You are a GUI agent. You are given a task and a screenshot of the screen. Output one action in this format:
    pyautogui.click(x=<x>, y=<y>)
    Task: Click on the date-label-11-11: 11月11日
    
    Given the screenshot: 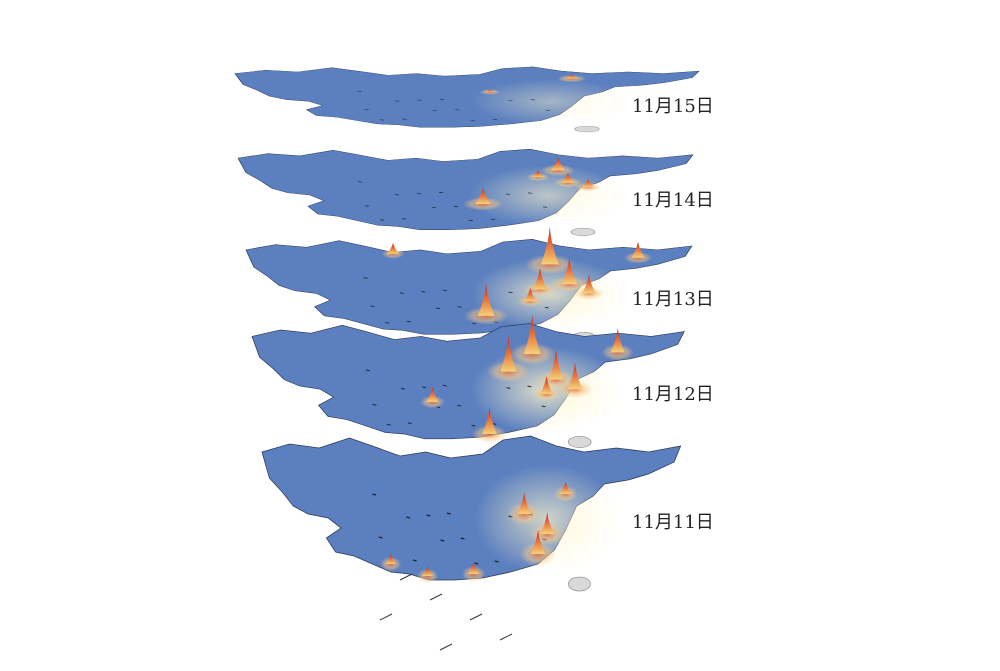 What is the action you would take?
    pyautogui.click(x=673, y=521)
    